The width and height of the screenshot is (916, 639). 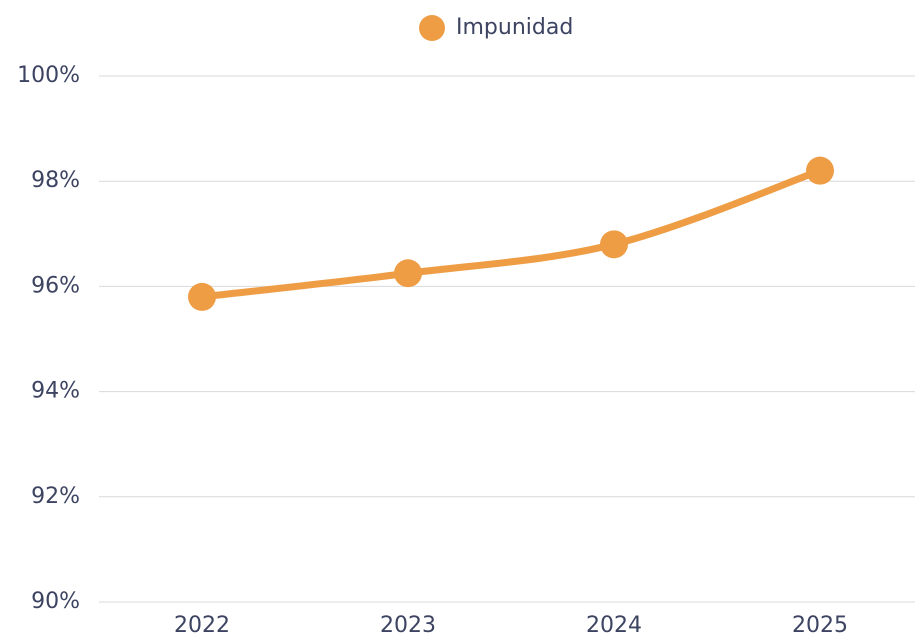 I want to click on legend-label: Impunidad, so click(x=514, y=27).